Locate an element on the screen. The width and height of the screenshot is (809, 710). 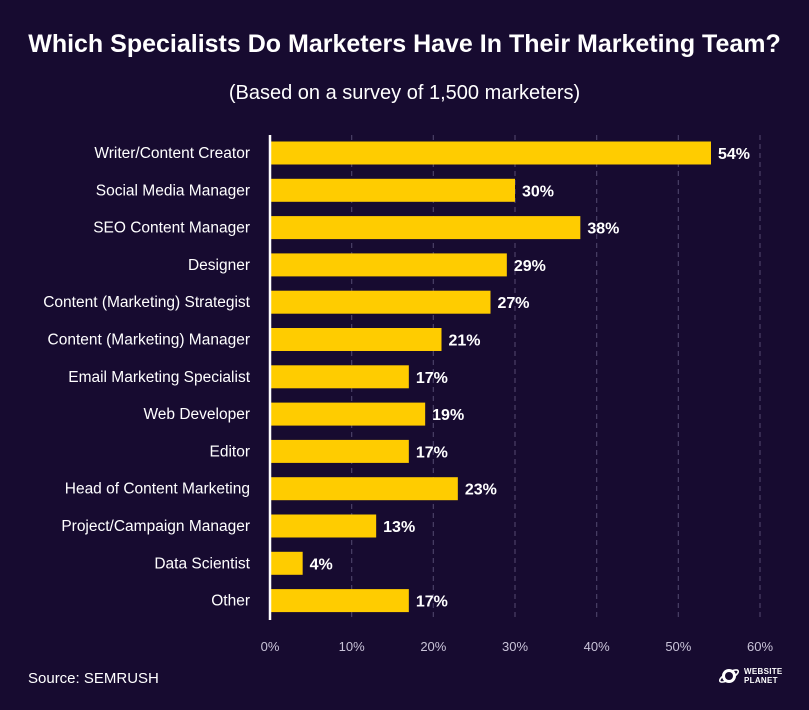
category-label: Web Developer is located at coordinates (196, 414).